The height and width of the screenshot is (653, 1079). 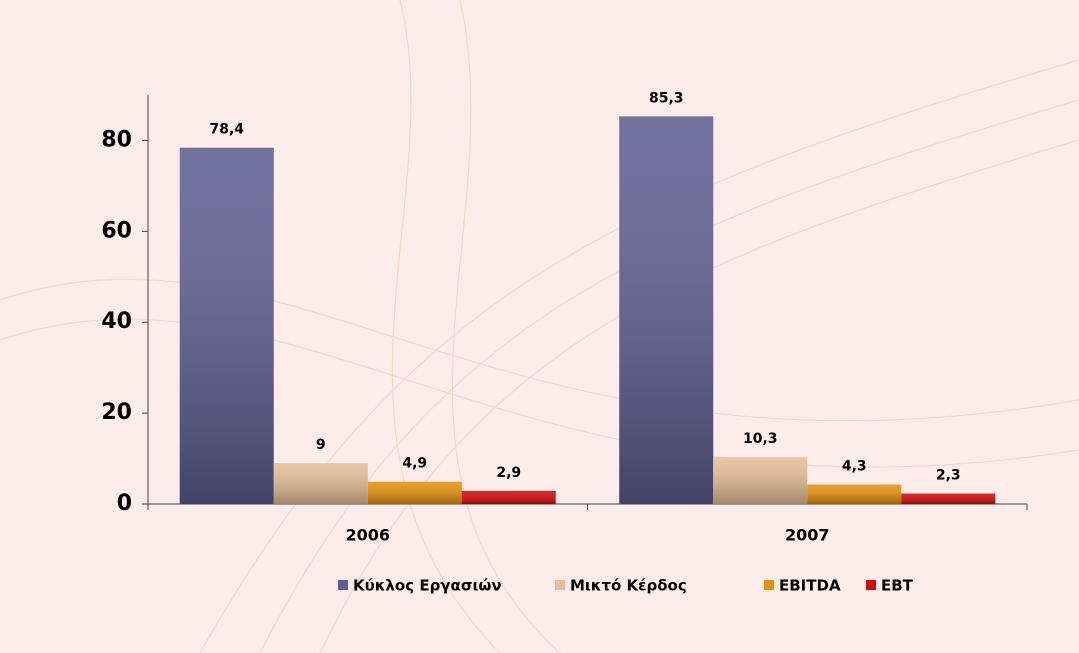 I want to click on y-tick-label: 40, so click(x=116, y=321).